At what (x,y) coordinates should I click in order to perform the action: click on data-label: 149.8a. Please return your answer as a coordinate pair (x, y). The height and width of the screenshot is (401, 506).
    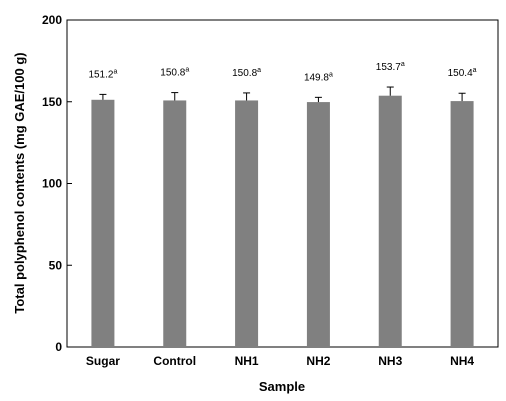
    Looking at the image, I should click on (318, 77).